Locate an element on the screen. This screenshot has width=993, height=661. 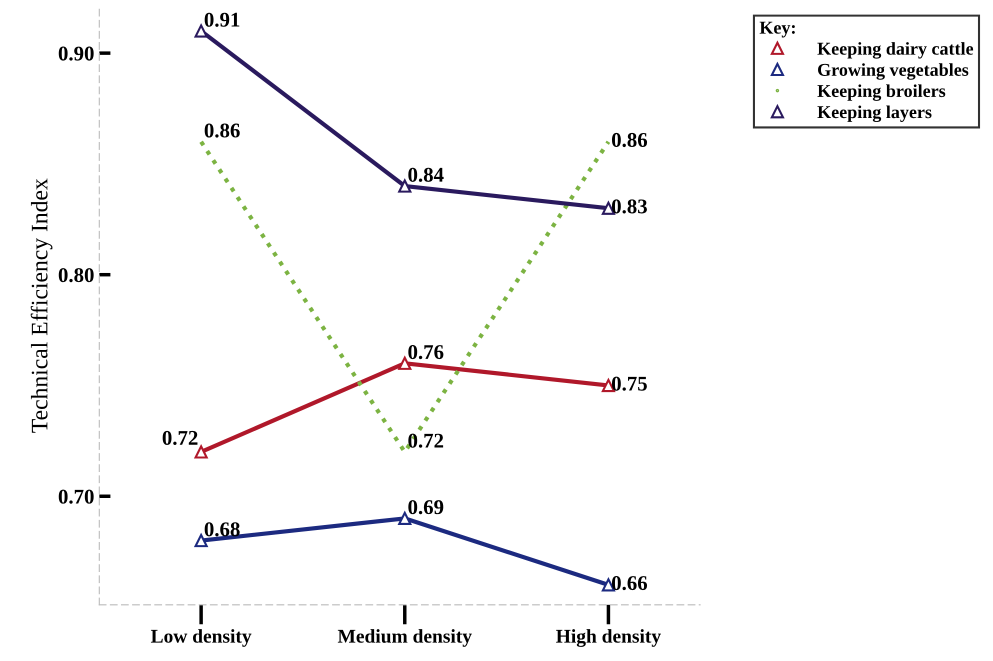
data-label: 0.84 is located at coordinates (426, 175).